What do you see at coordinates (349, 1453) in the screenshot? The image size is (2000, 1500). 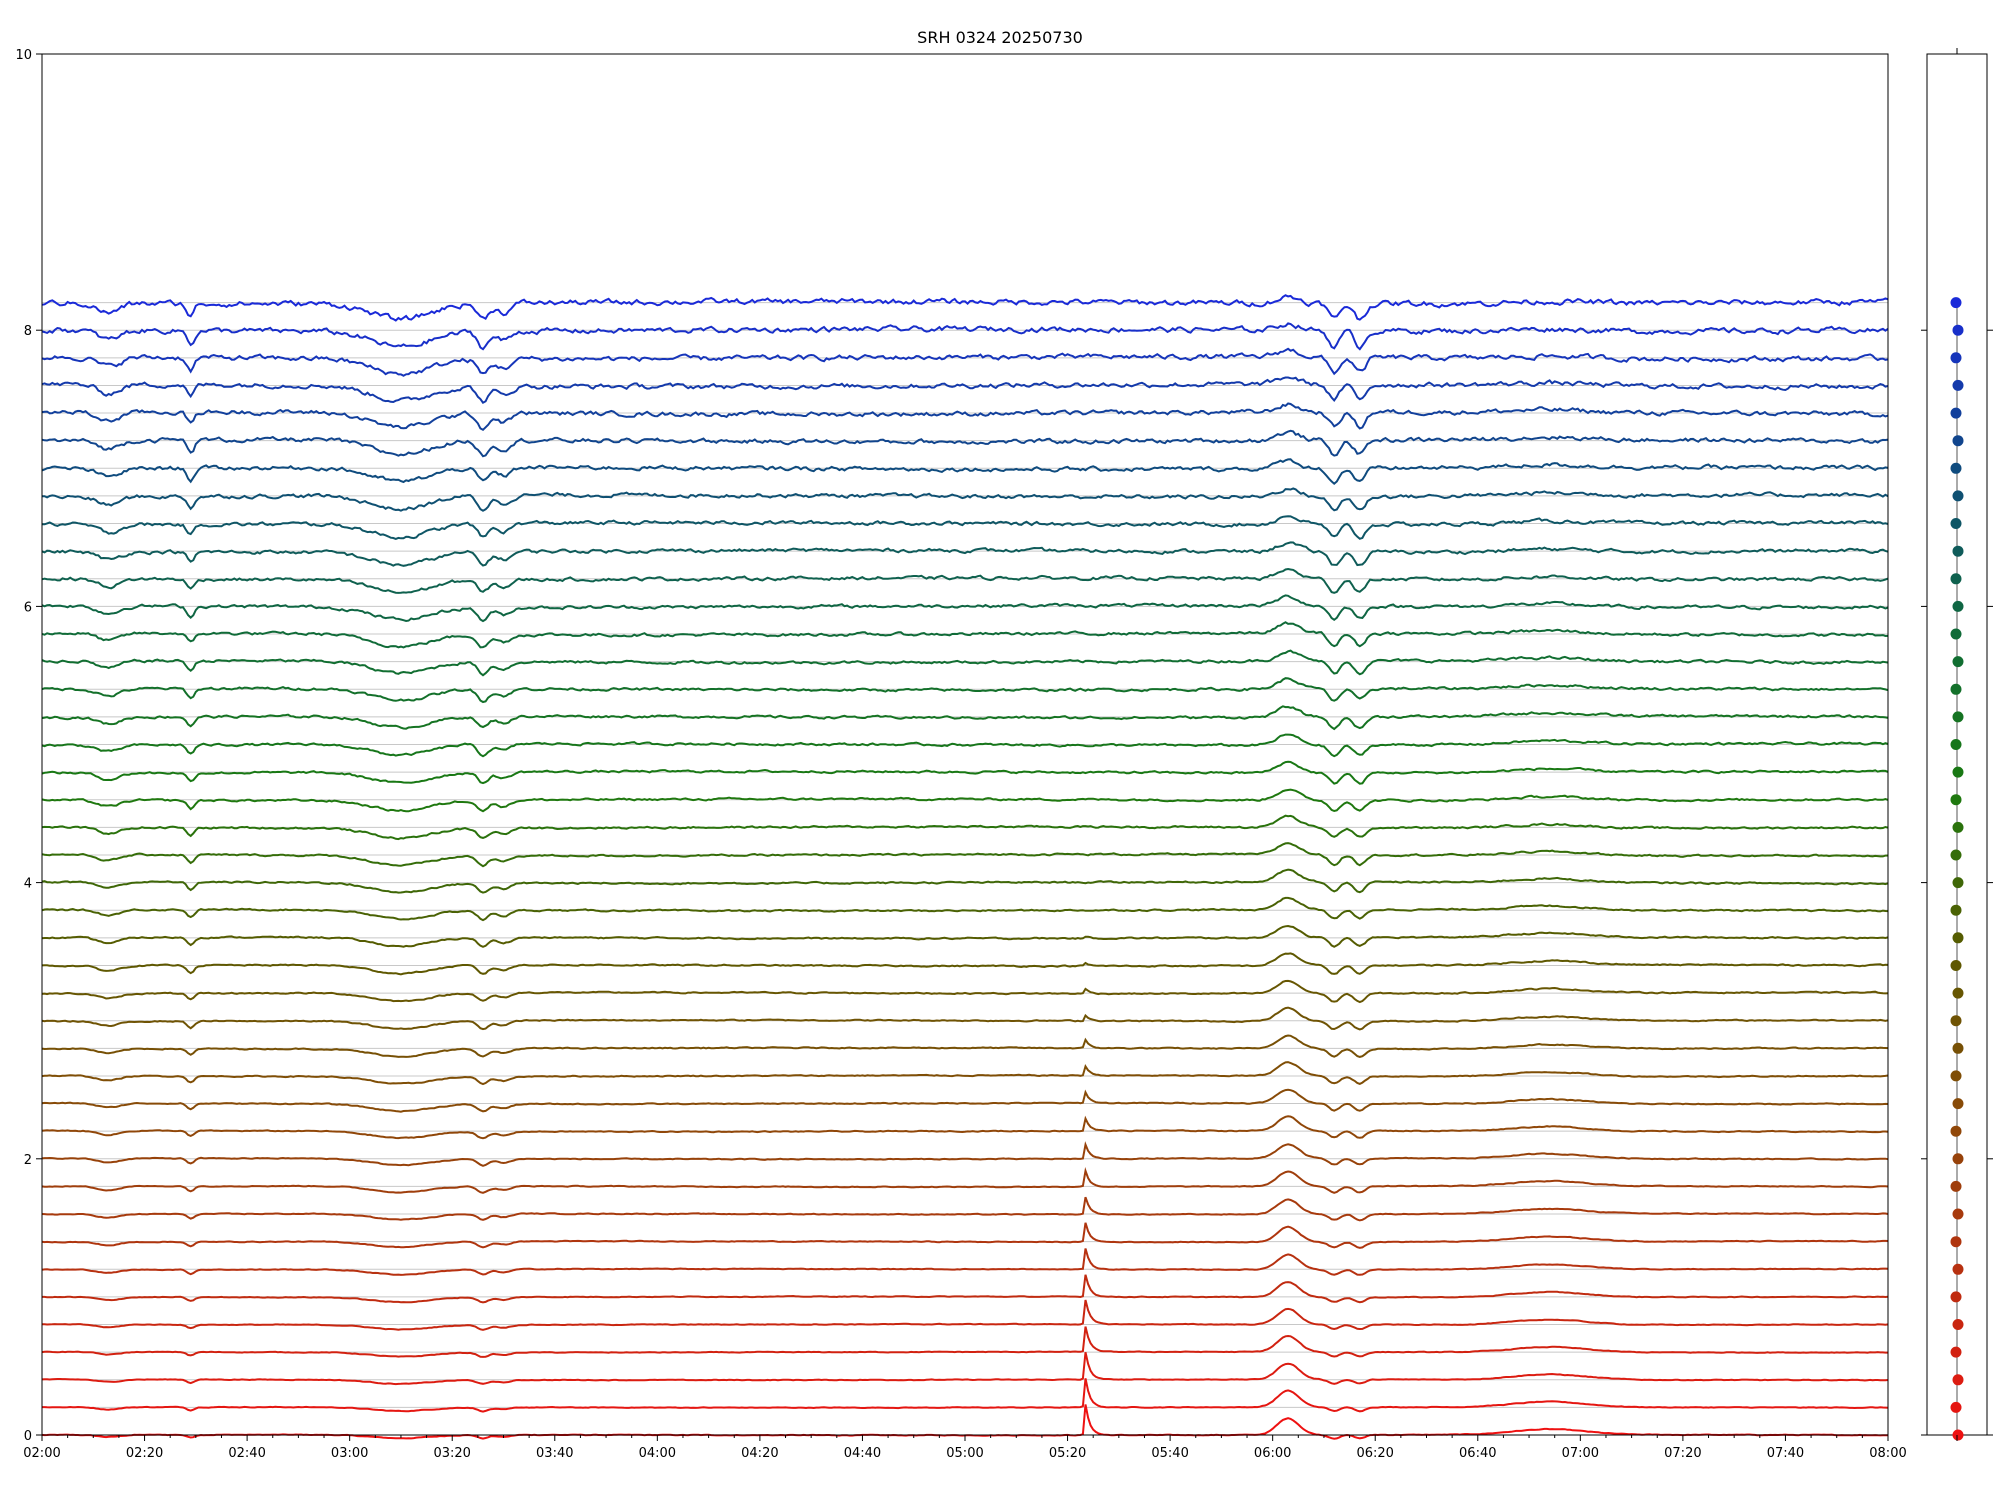 I see `x-tick-label: 03:00` at bounding box center [349, 1453].